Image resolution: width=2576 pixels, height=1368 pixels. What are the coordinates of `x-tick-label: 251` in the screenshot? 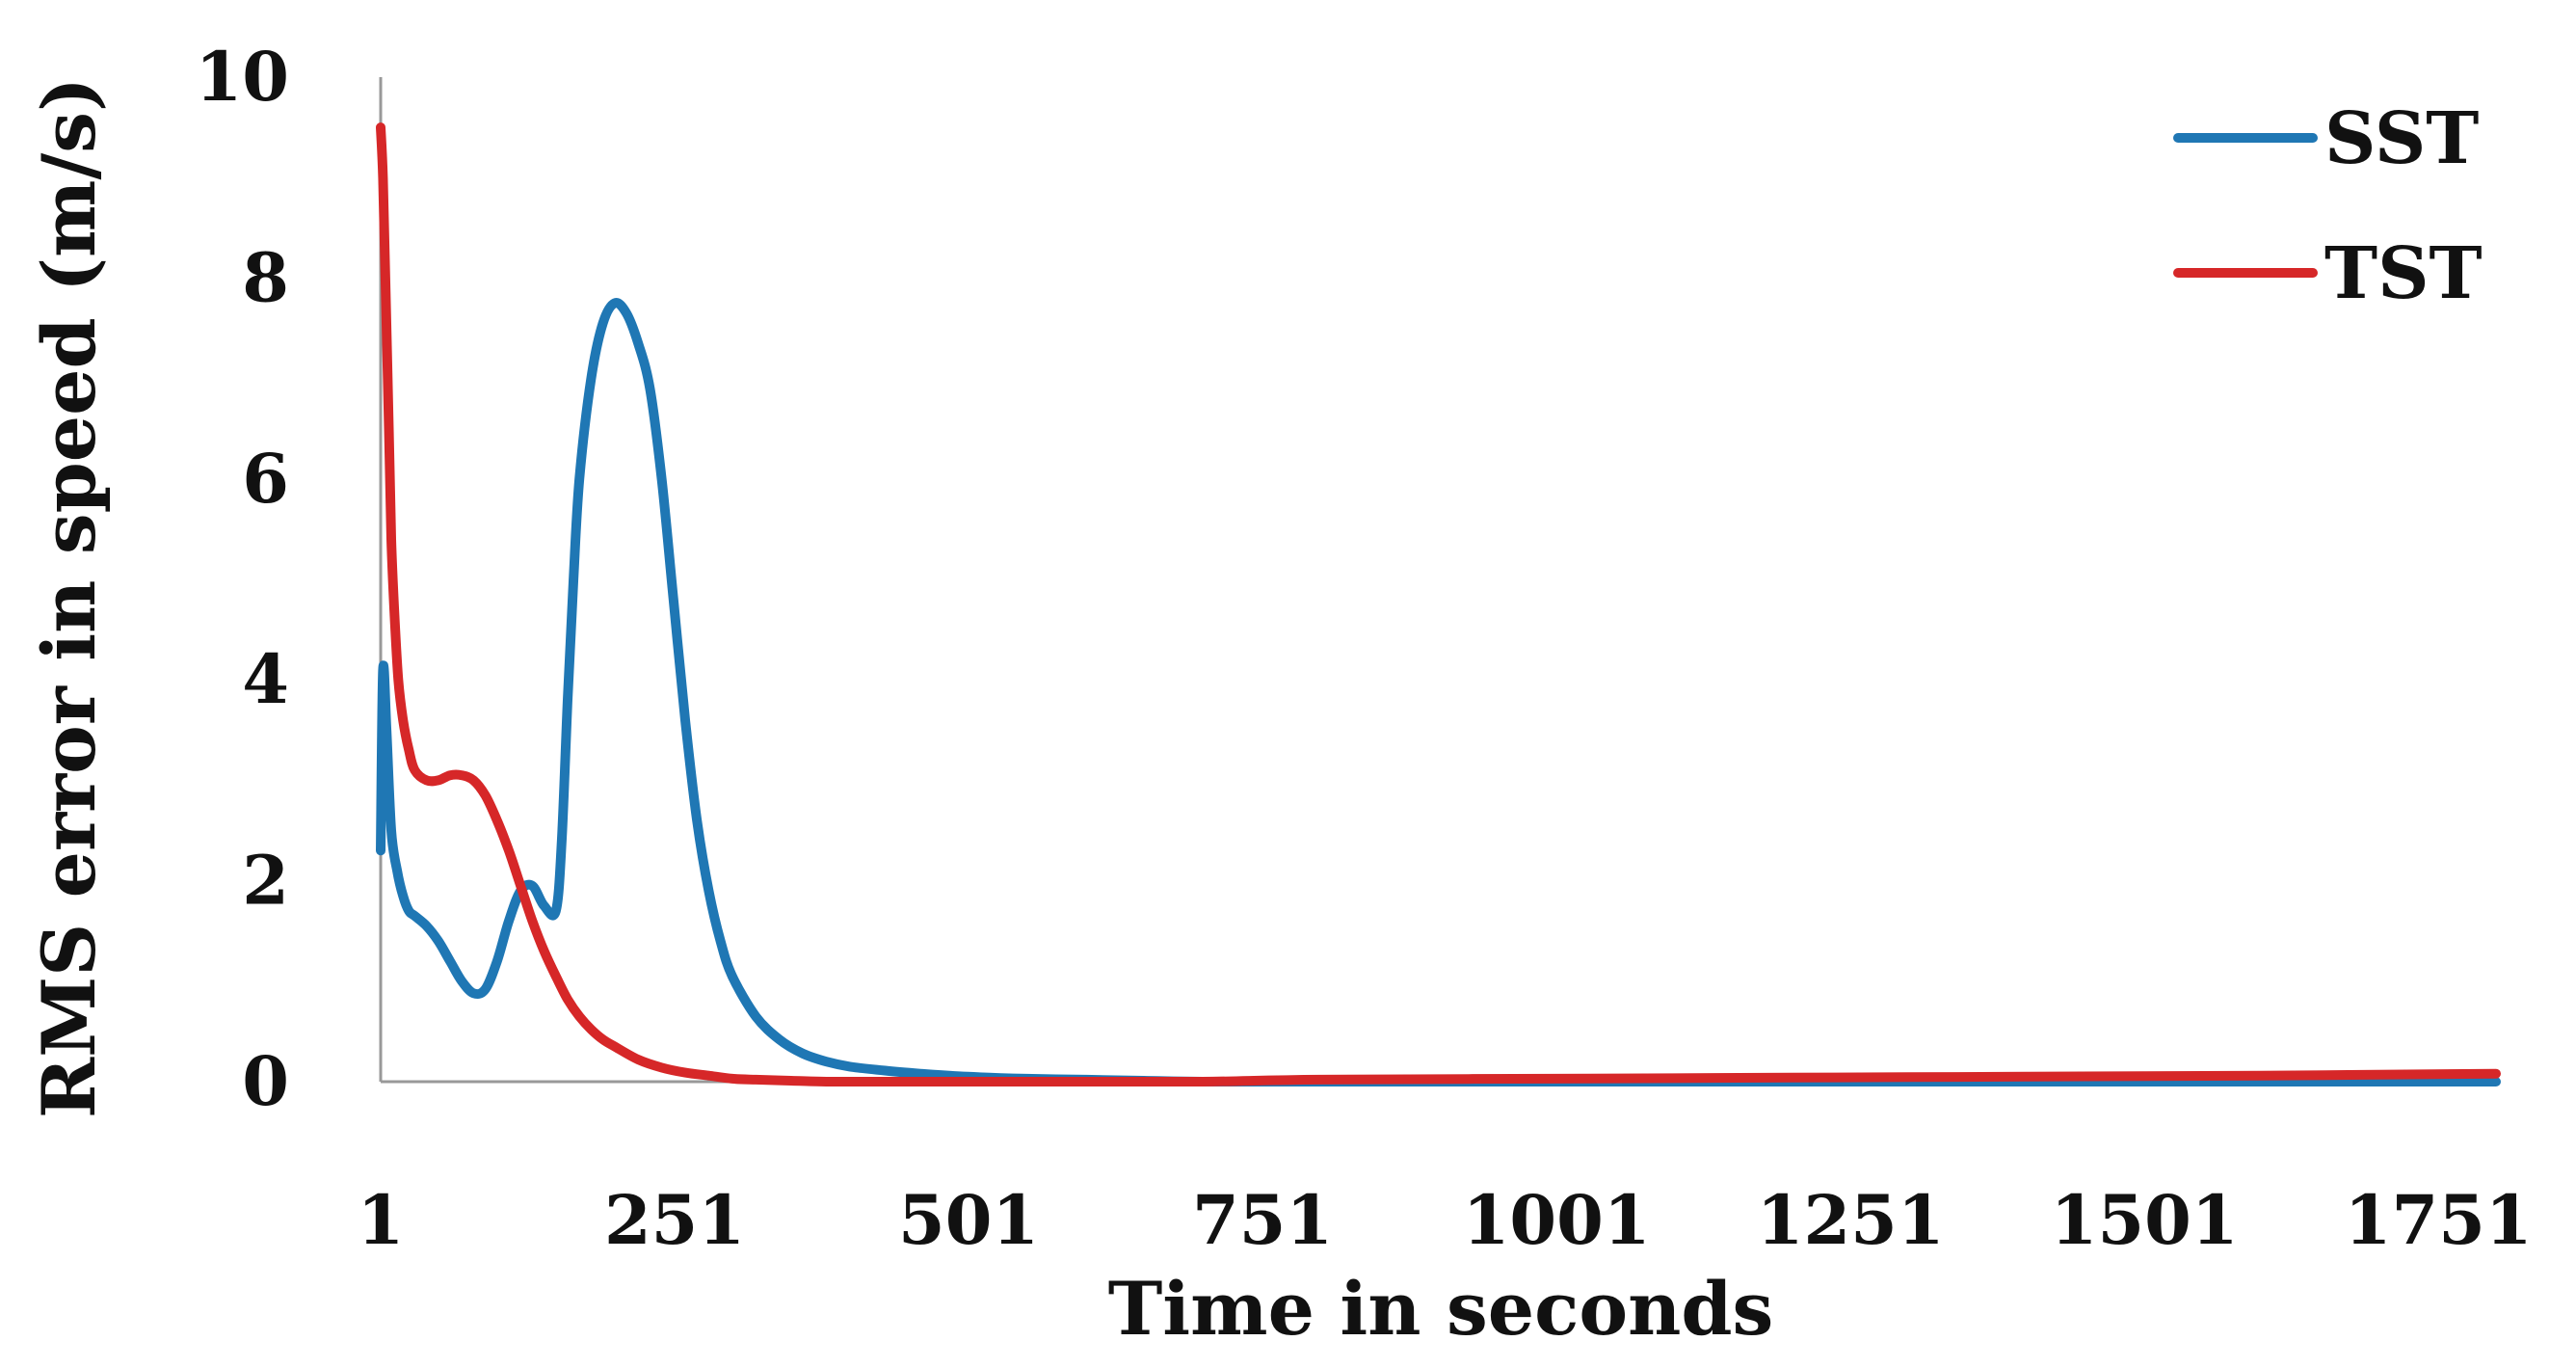 It's located at (674, 1220).